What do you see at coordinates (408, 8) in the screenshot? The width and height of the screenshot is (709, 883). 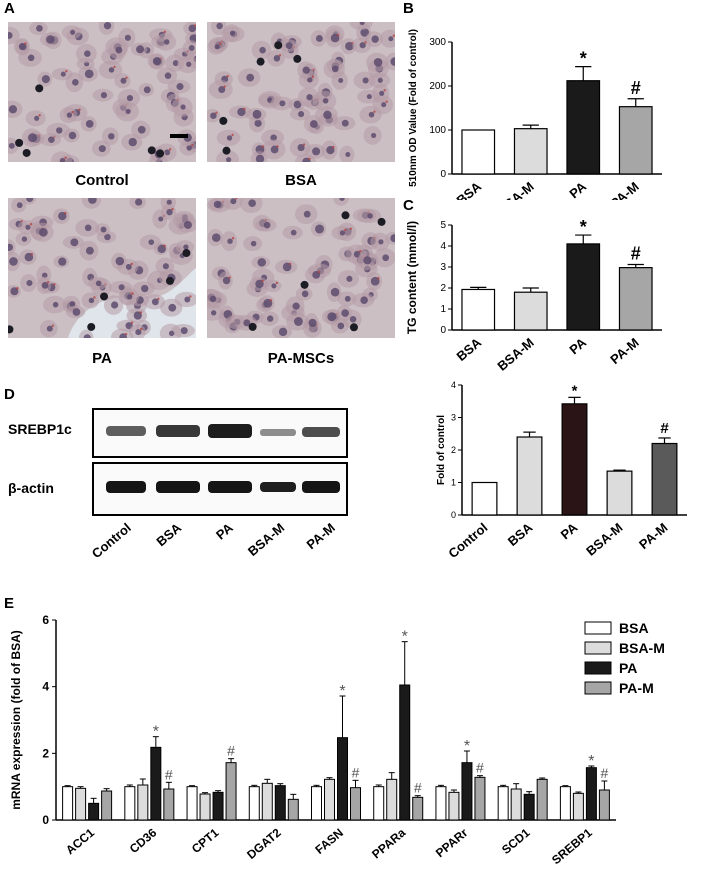 I see `panel-b-letter: B` at bounding box center [408, 8].